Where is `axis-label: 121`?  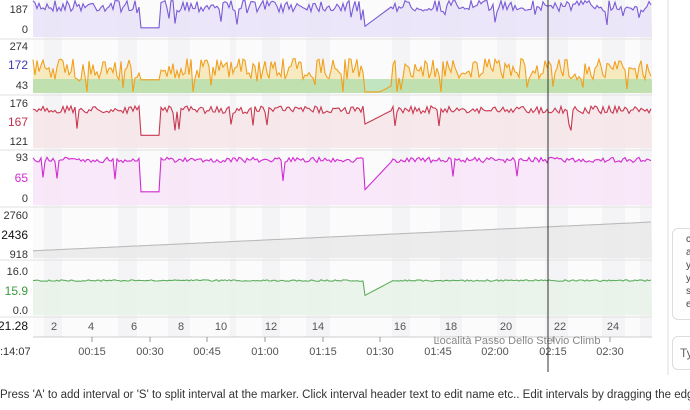 axis-label: 121 is located at coordinates (19, 142).